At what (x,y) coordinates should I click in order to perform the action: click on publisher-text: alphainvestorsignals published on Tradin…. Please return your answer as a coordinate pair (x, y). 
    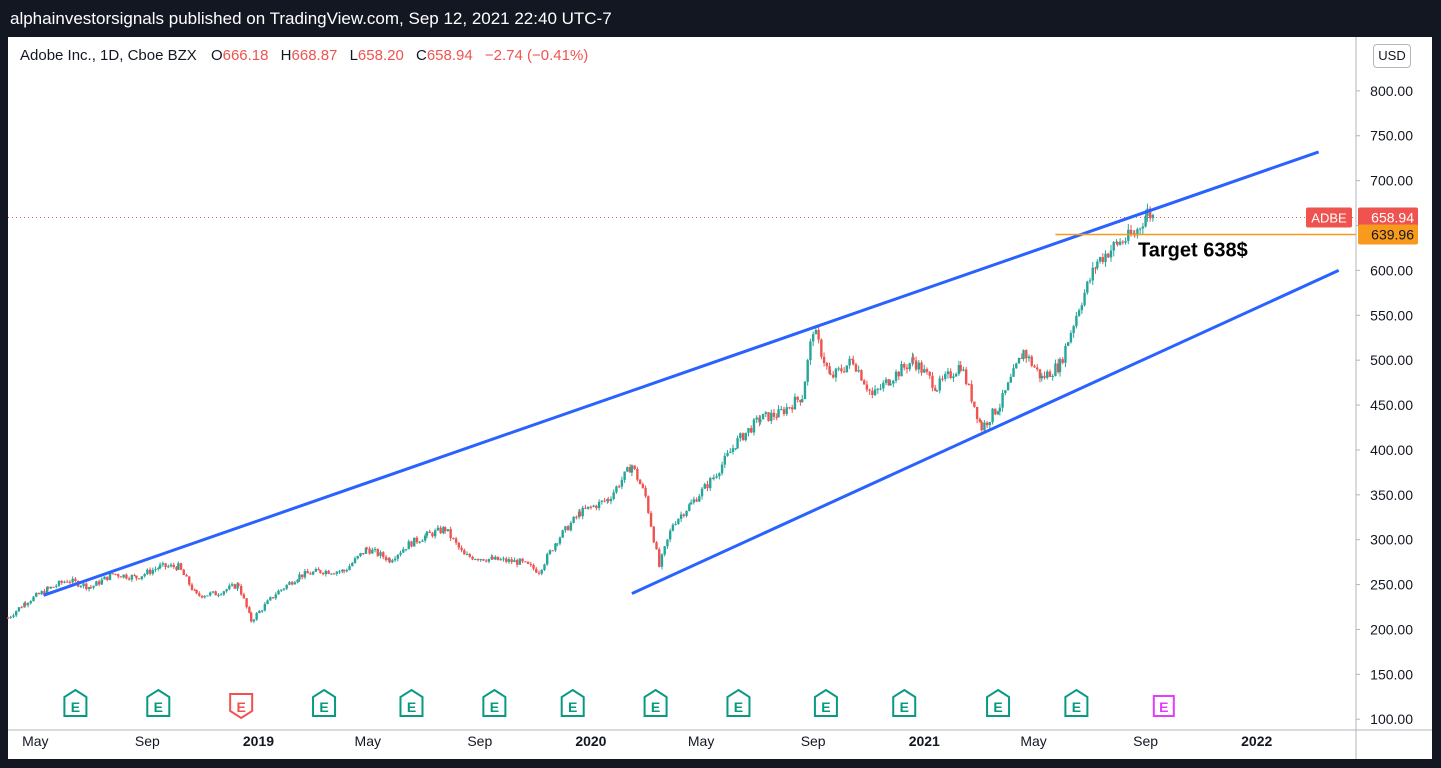
    Looking at the image, I should click on (311, 18).